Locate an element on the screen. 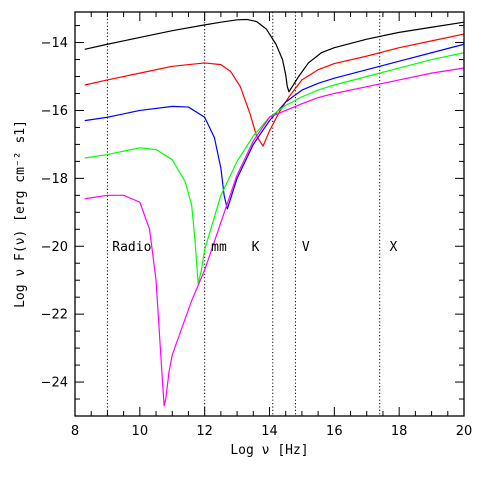  x-tick-label: 20 is located at coordinates (464, 431).